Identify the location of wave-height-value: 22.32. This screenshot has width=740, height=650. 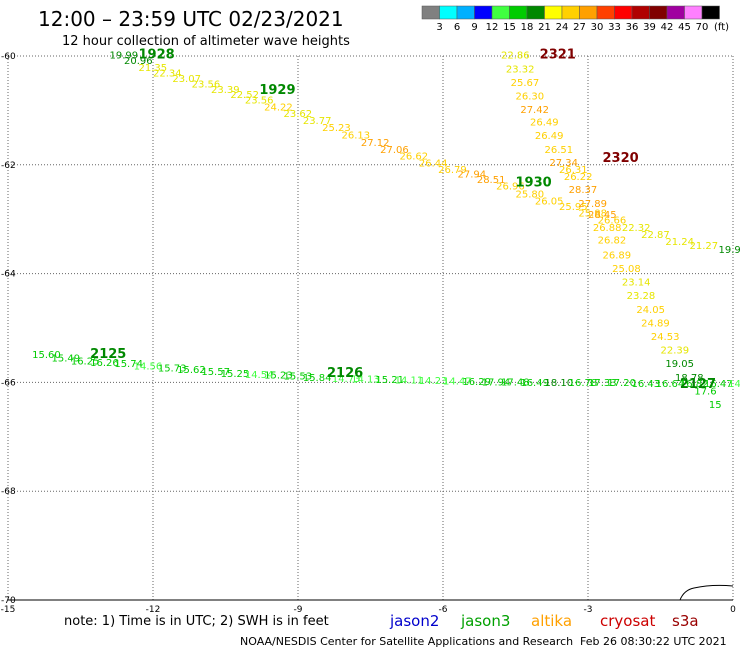
(636, 228).